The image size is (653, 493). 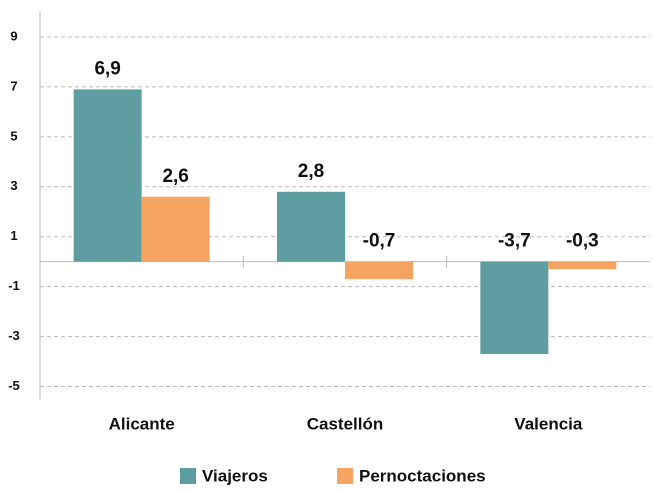 I want to click on value-label: 2,6, so click(x=175, y=176).